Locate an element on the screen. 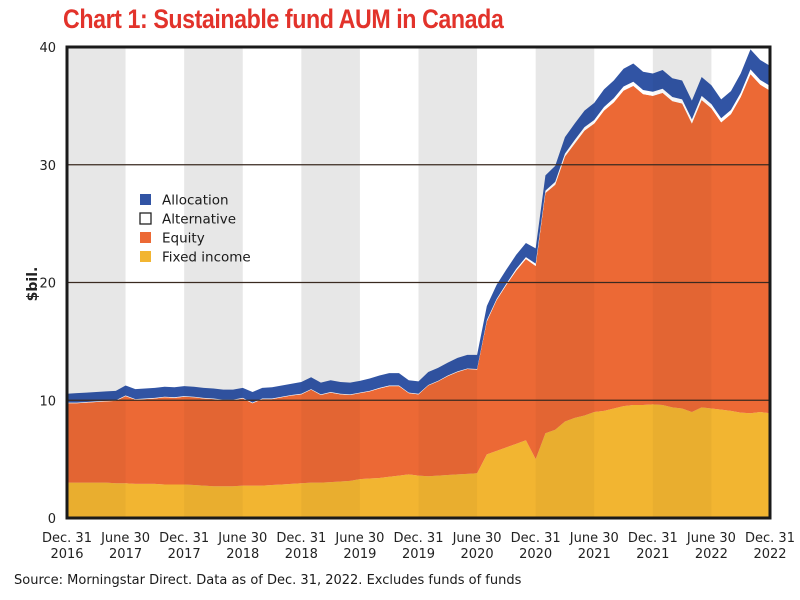 The height and width of the screenshot is (600, 800). legend-item: Alternative is located at coordinates (187, 220).